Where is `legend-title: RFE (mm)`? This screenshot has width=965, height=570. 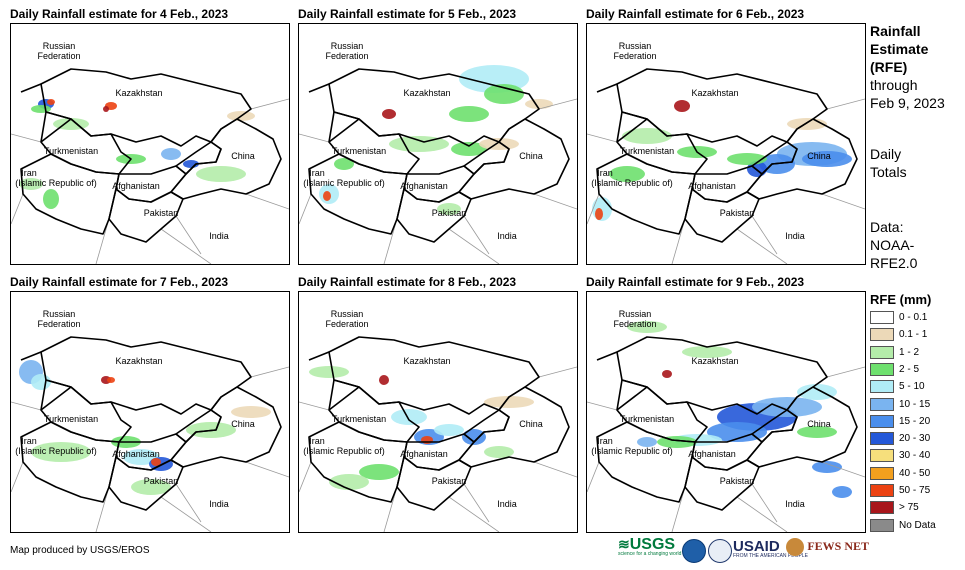 legend-title: RFE (mm) is located at coordinates (901, 299).